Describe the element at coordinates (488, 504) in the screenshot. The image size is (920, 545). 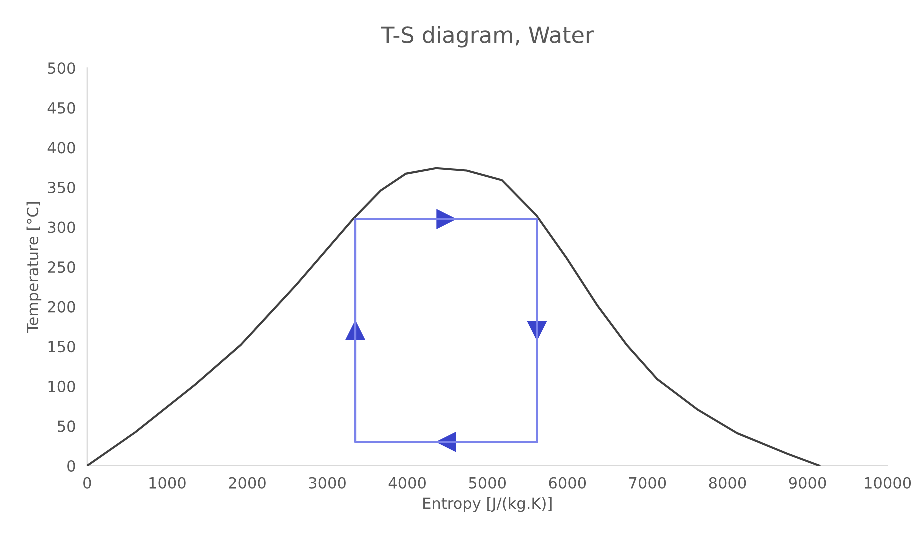
I see `x-axis-title: Entropy [J/(kg.K)]` at that location.